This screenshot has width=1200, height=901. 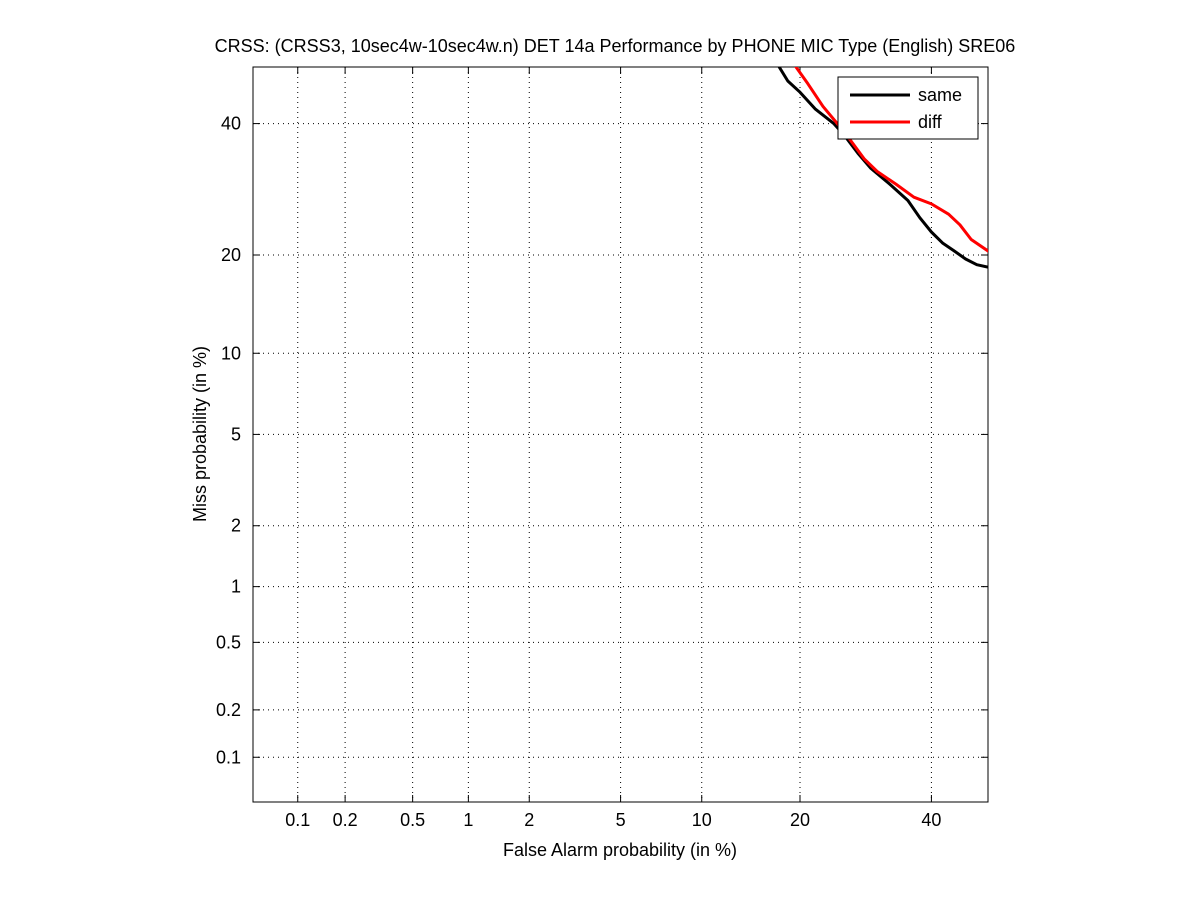 I want to click on legend: same diff, so click(x=908, y=108).